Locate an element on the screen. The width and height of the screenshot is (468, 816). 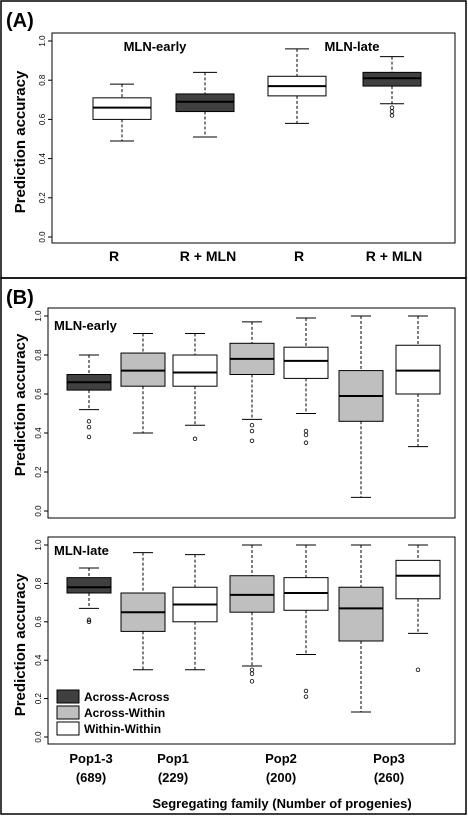
legend-label-within-within: Within-Within is located at coordinates (122, 729).